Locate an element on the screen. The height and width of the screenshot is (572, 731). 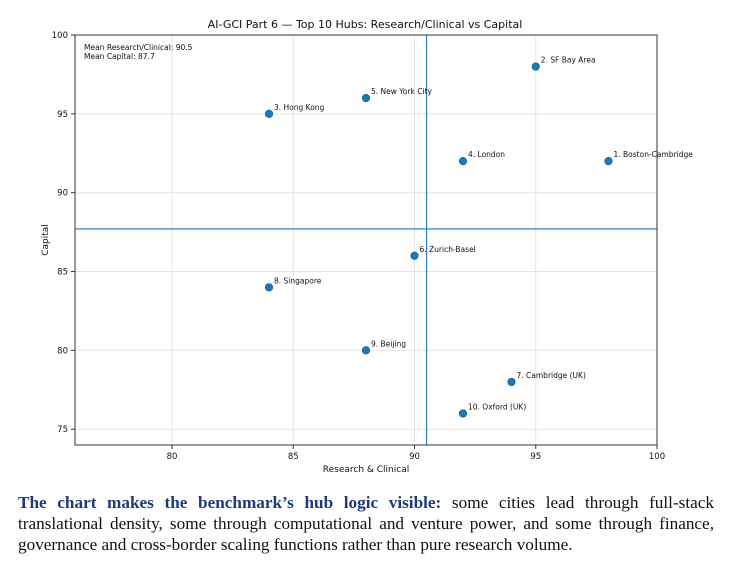
y-tick-label: 100 is located at coordinates (60, 36).